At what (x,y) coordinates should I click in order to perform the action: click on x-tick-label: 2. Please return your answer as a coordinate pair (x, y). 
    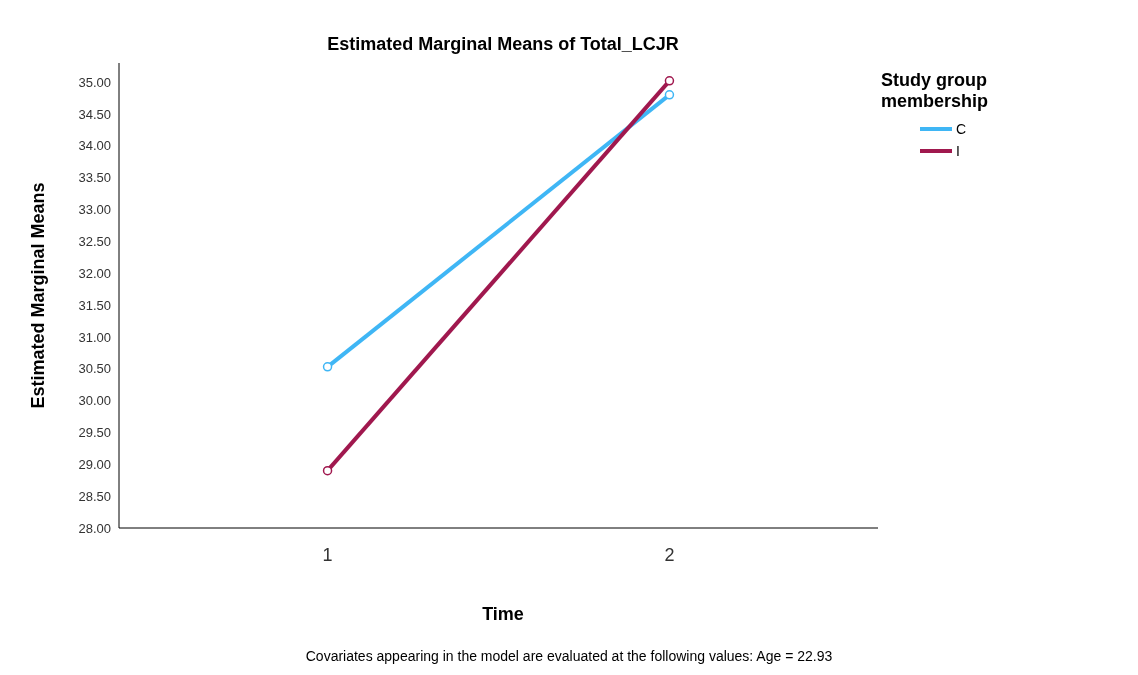
    Looking at the image, I should click on (669, 554).